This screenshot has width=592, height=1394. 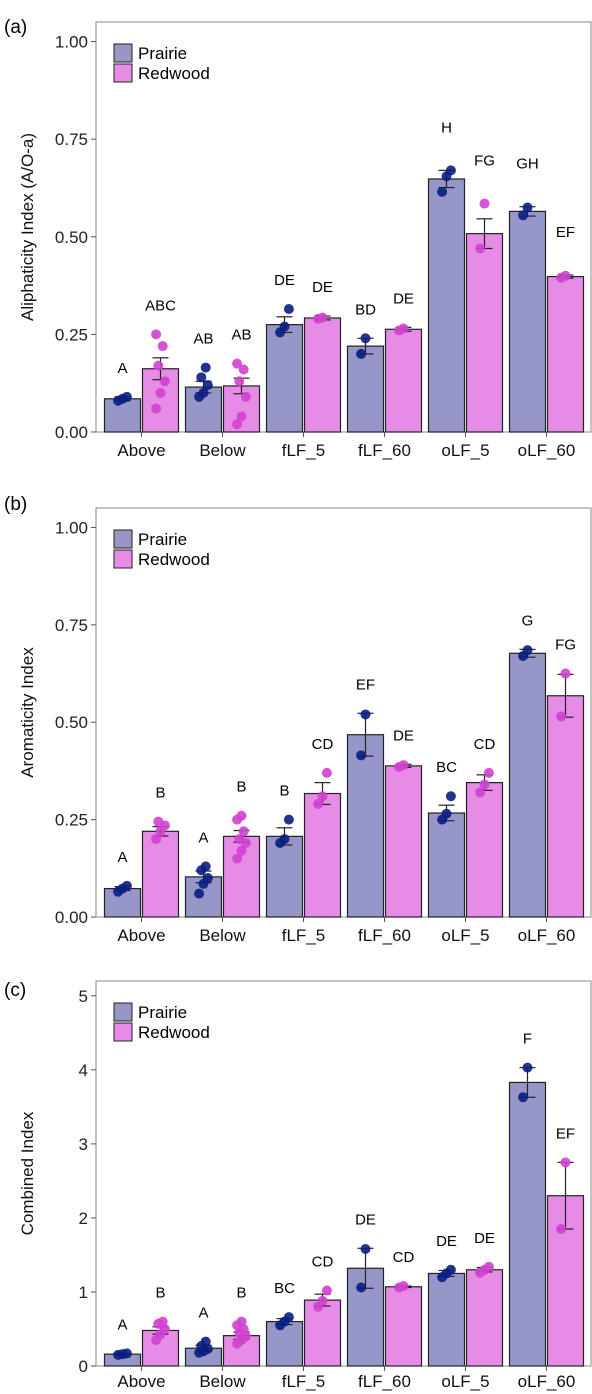 What do you see at coordinates (527, 164) in the screenshot?
I see `significance-letter: GH` at bounding box center [527, 164].